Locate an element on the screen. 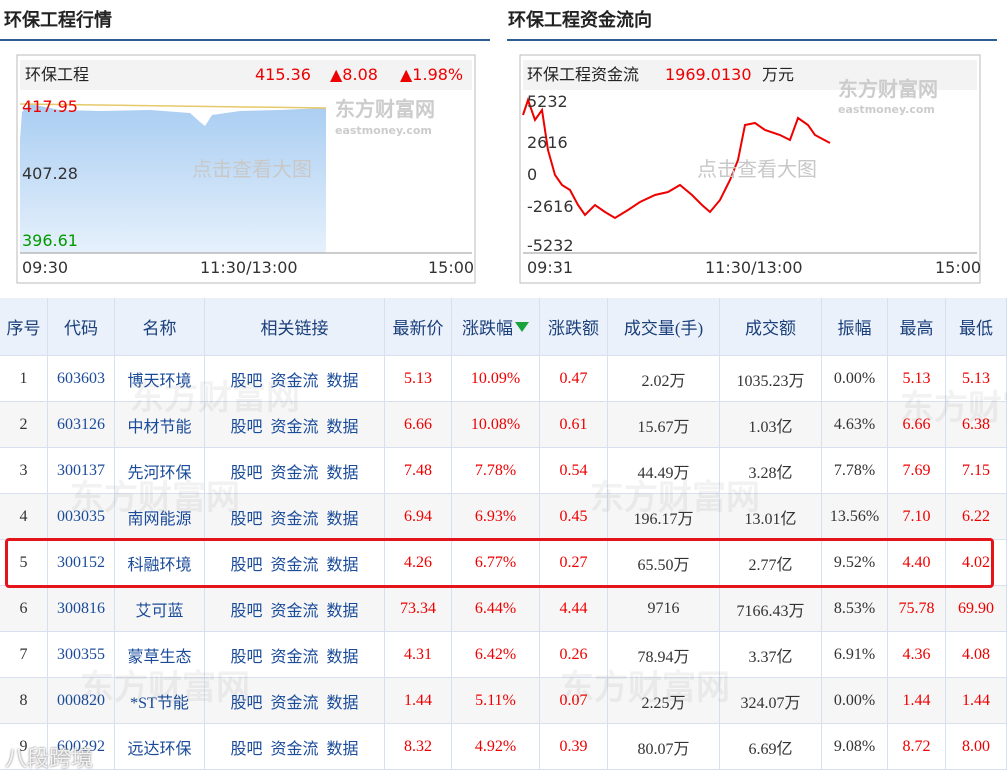 This screenshot has height=774, width=1007. header-cell: 涨跌额 is located at coordinates (574, 327).